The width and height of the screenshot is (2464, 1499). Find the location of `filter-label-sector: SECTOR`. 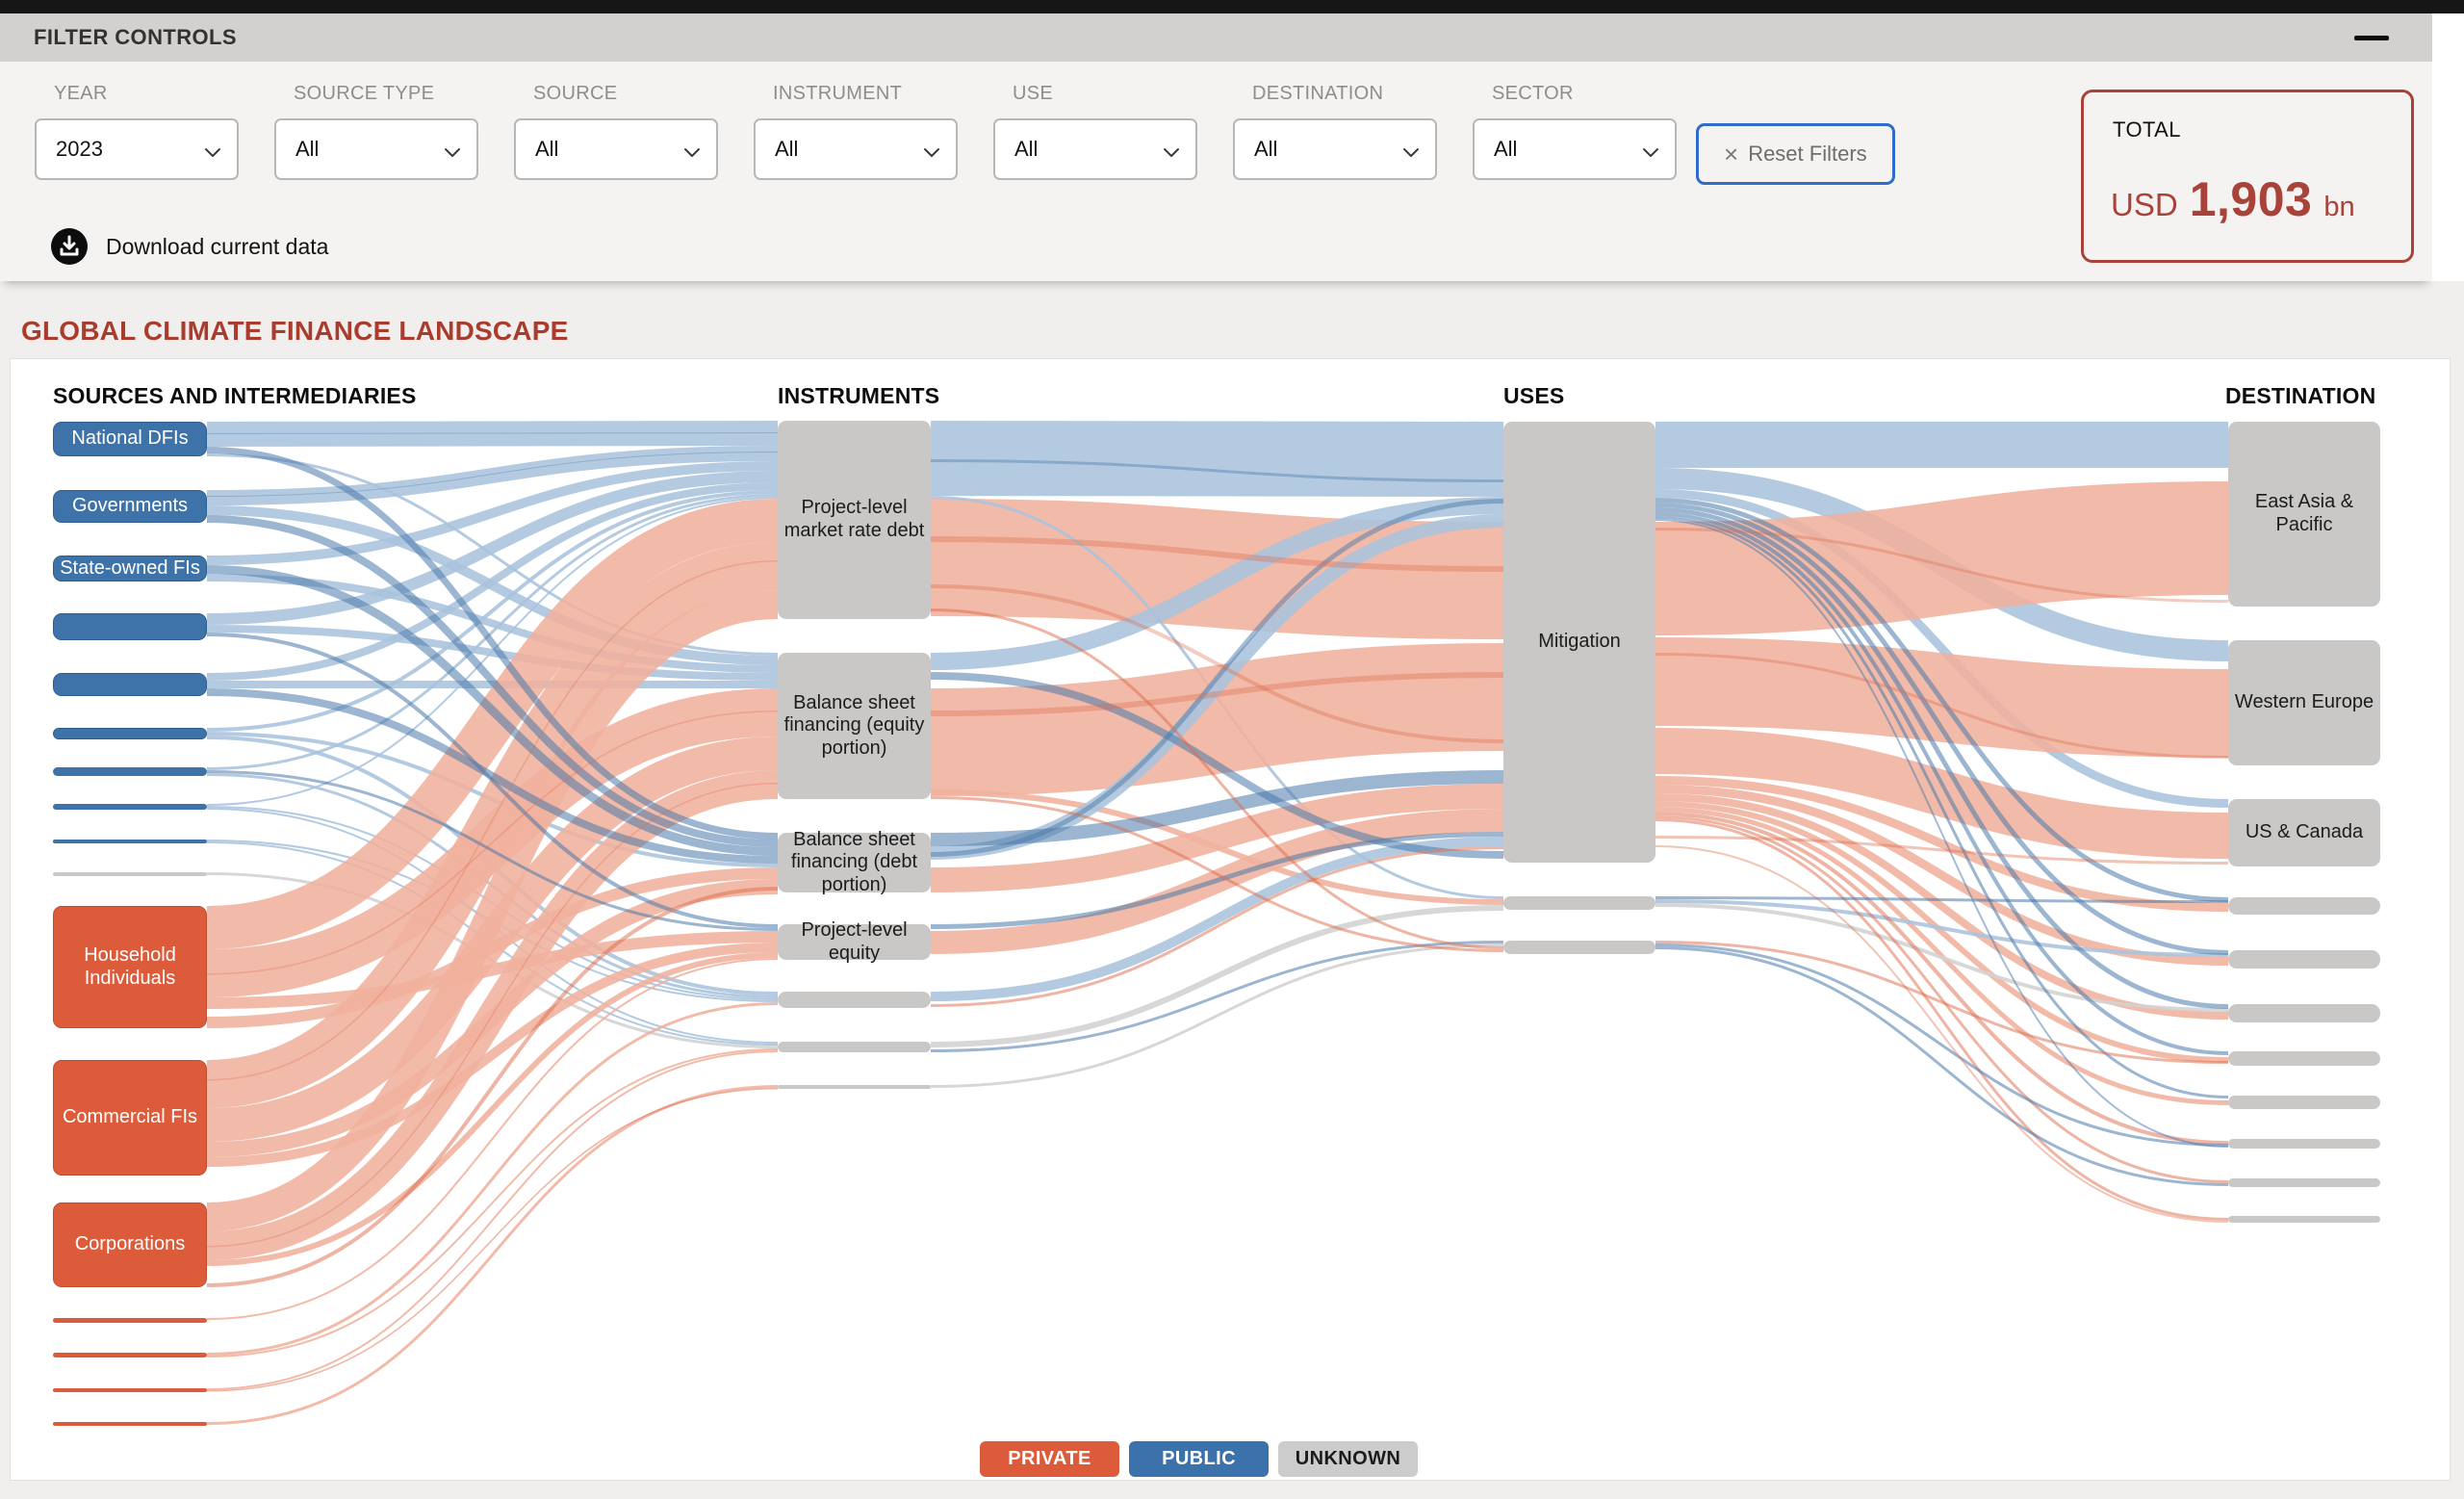

filter-label-sector: SECTOR is located at coordinates (1533, 93).